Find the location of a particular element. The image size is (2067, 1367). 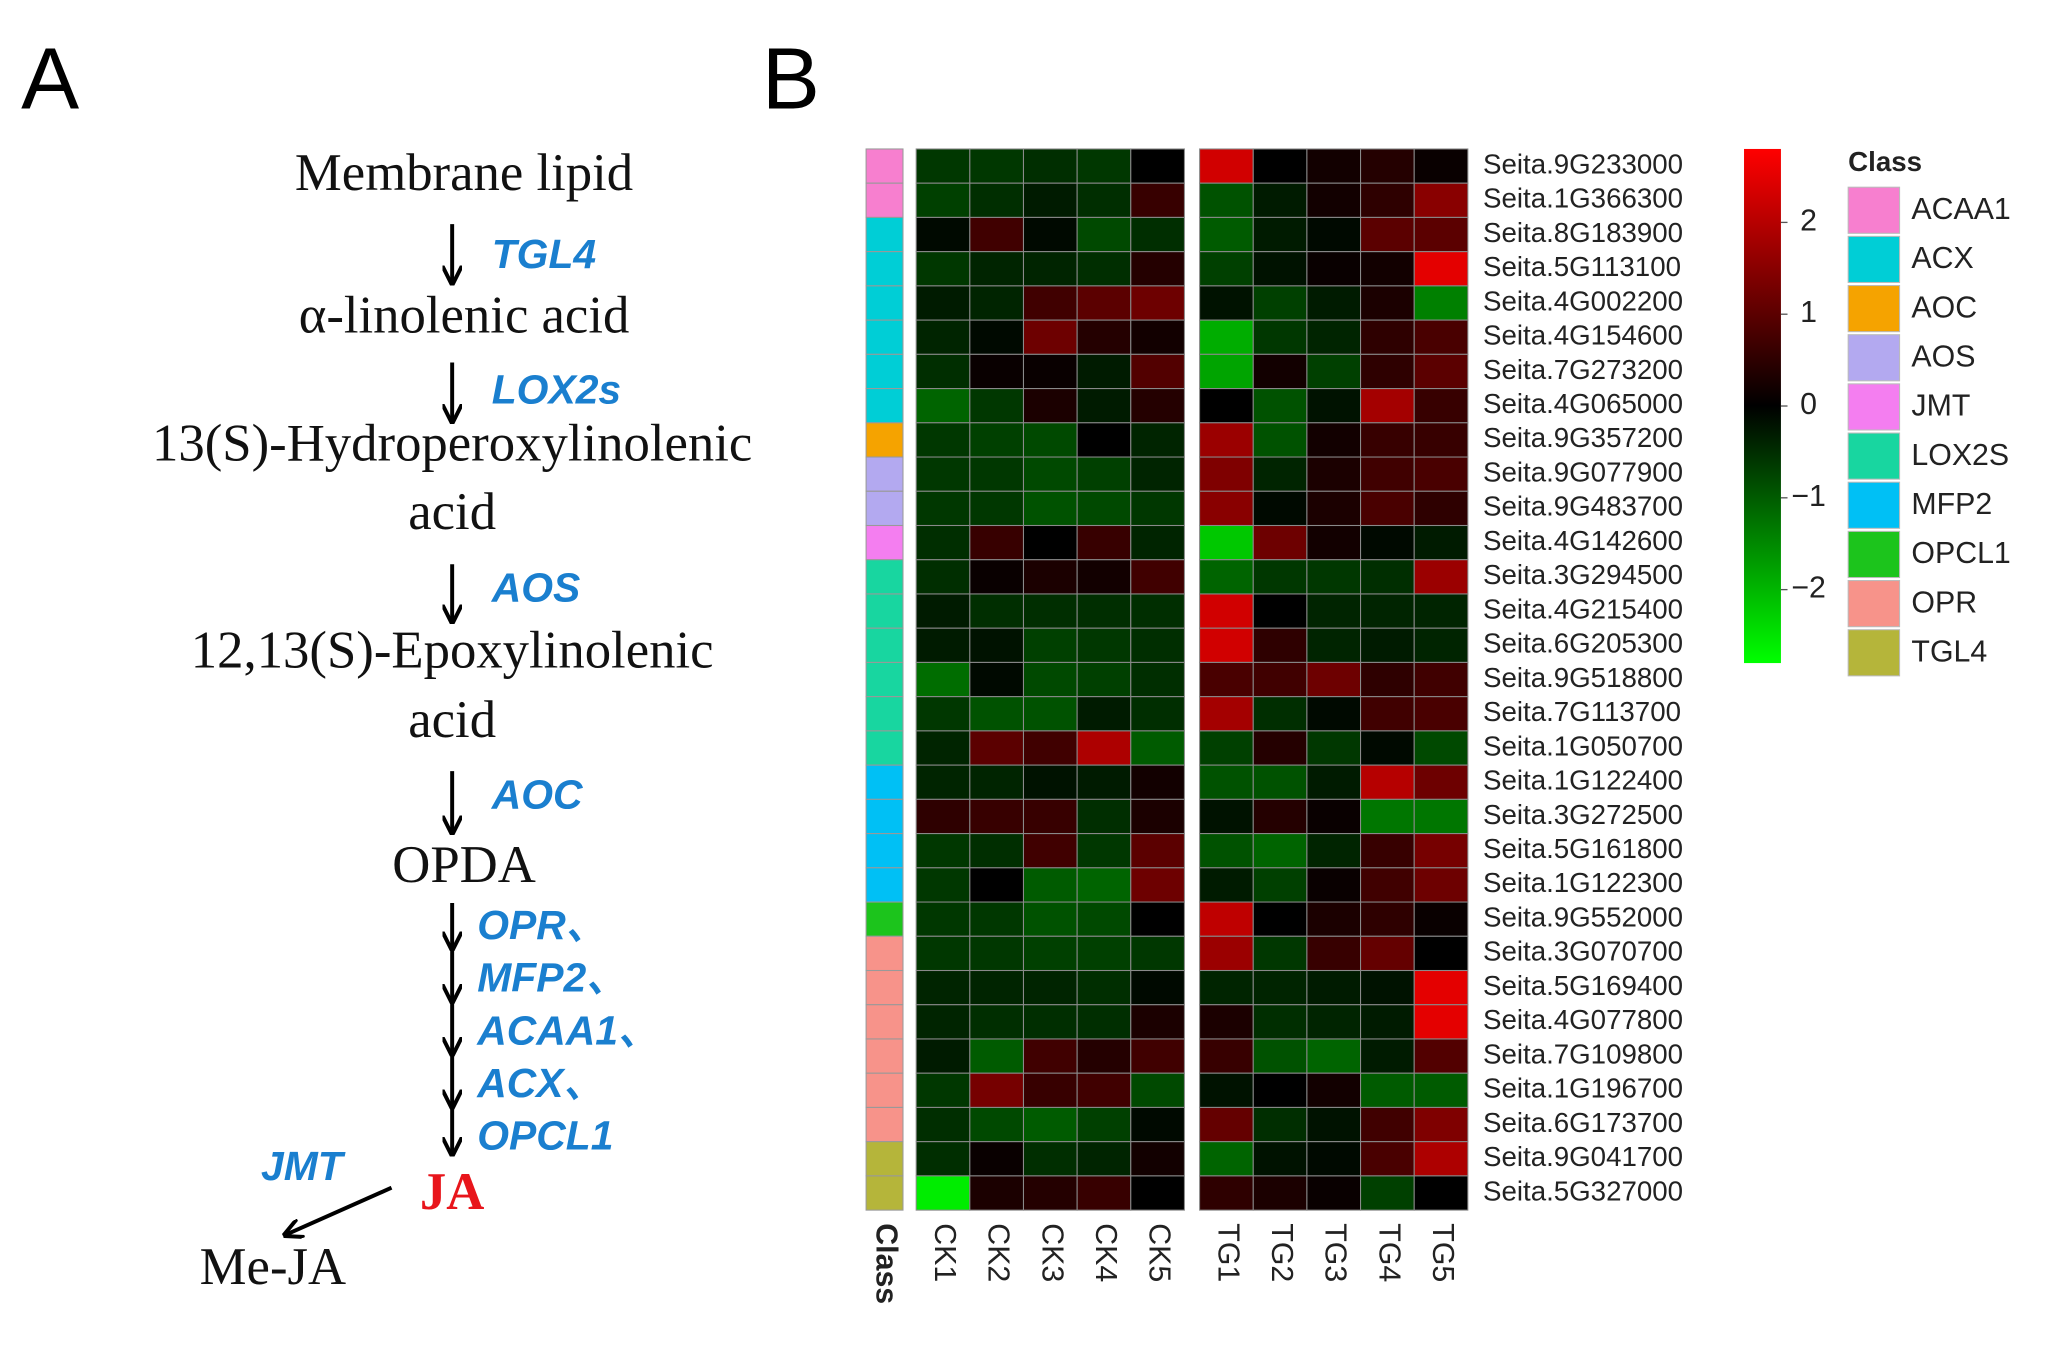

row-label: Seita.7G273200 is located at coordinates (1583, 369).